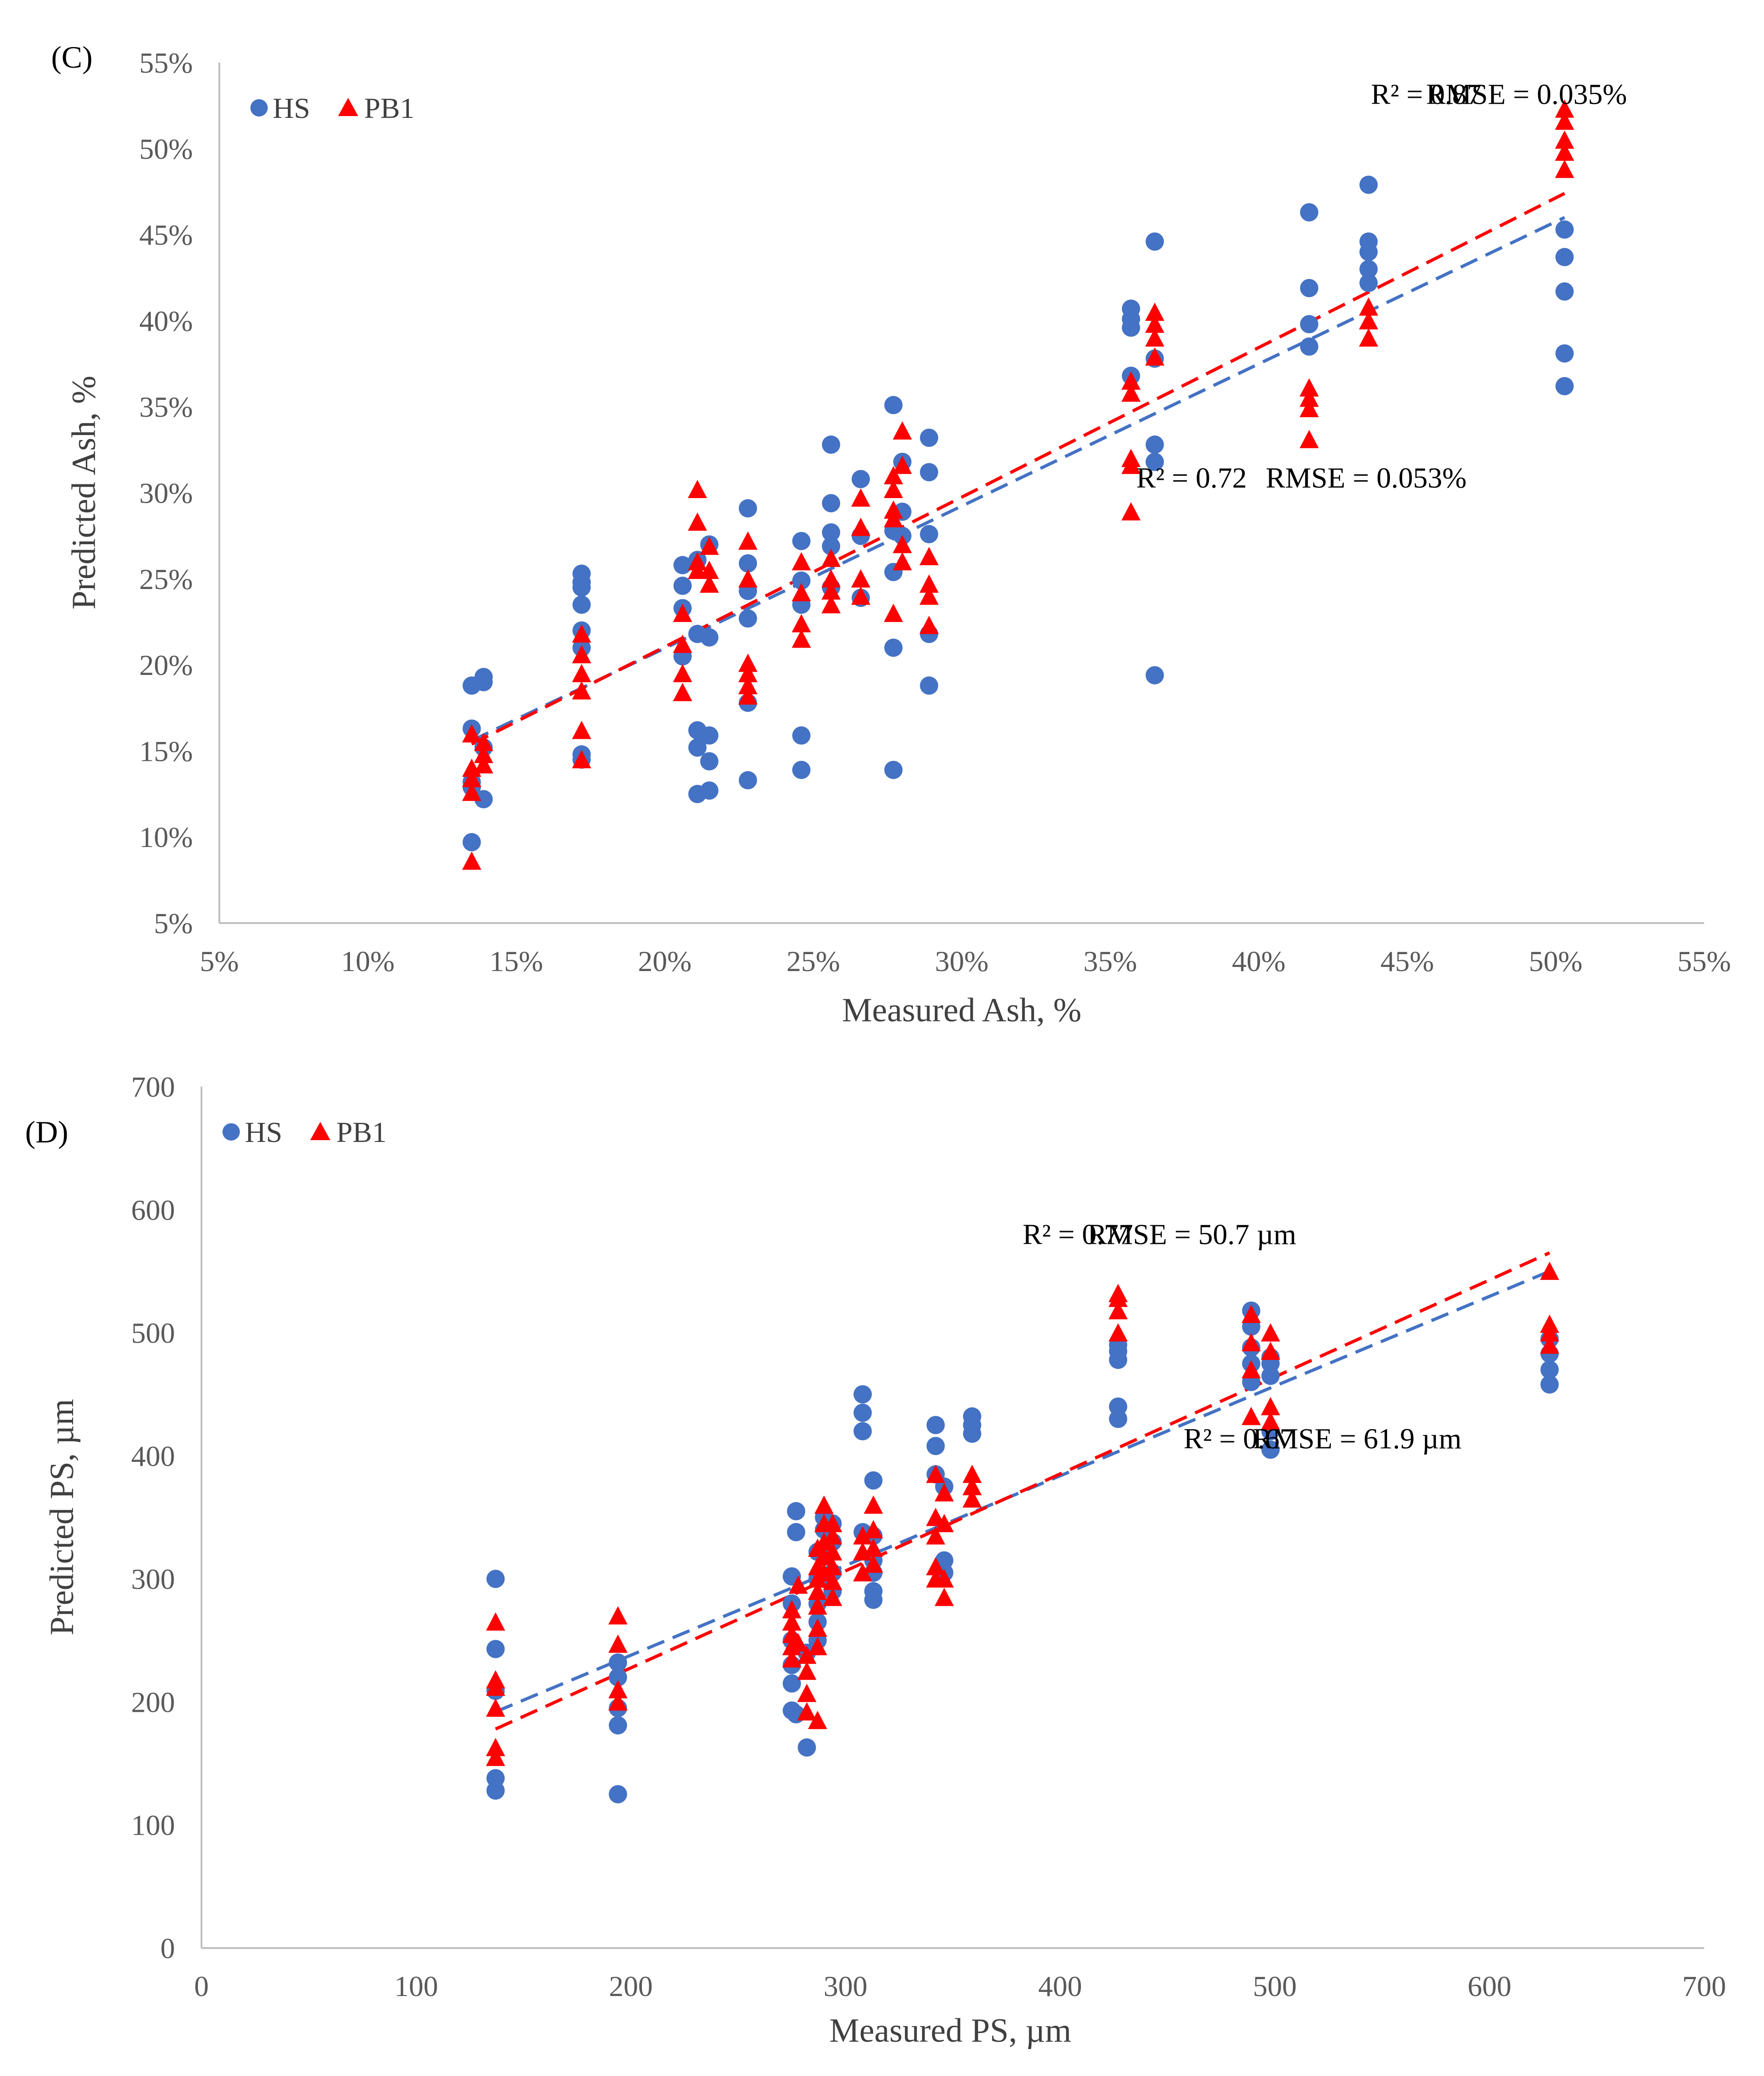 The image size is (1764, 2076). Describe the element at coordinates (1556, 961) in the screenshot. I see `x-tick-label: 50%` at that location.